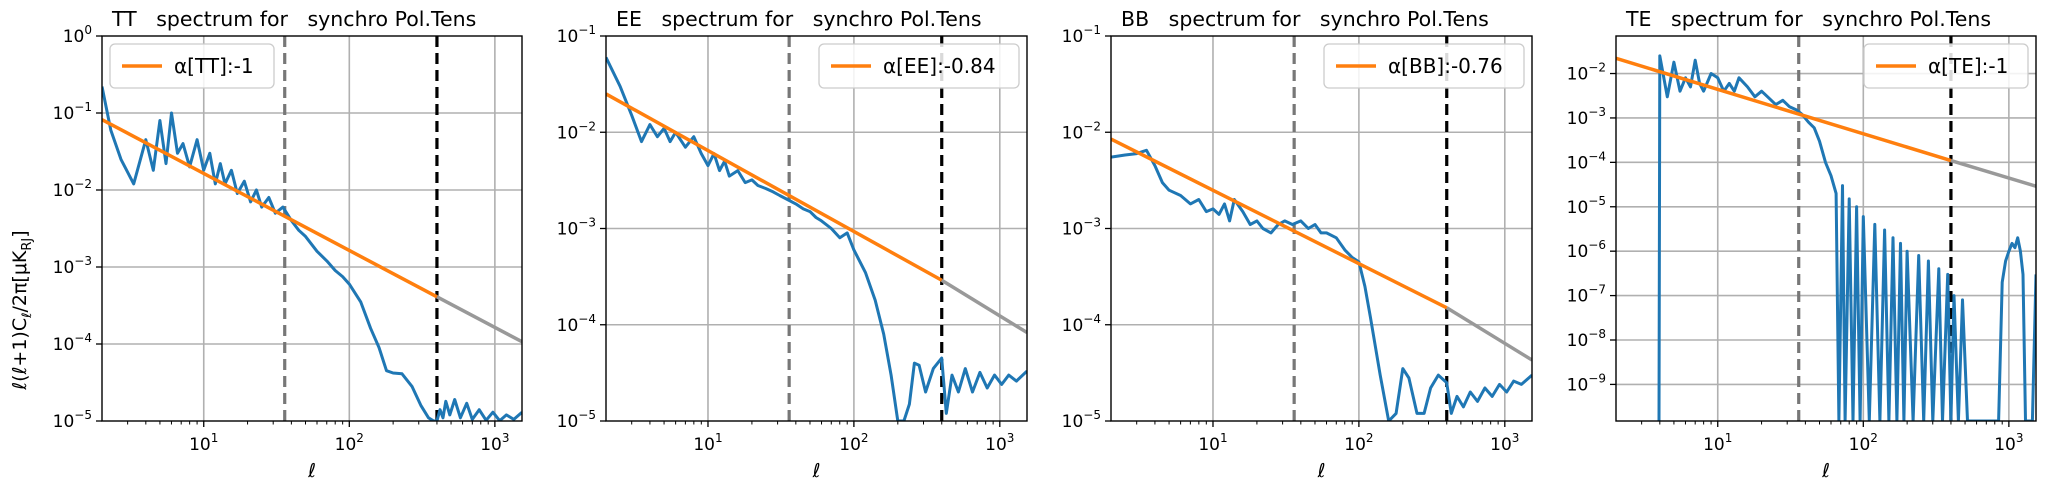 This screenshot has height=491, width=2049. Describe the element at coordinates (1808, 19) in the screenshot. I see `panel-title: TE spectrum for synchro Pol.Tens` at that location.